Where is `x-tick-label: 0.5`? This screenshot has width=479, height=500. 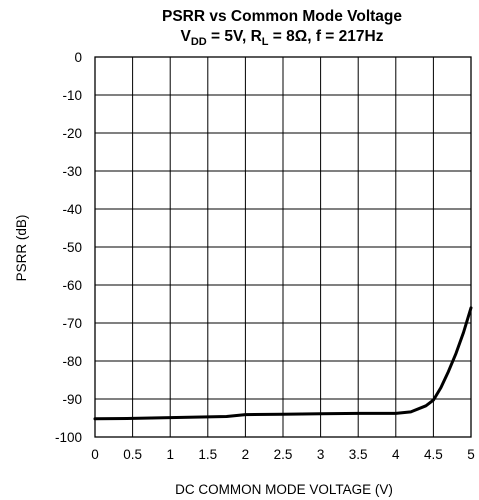
x-tick-label: 0.5 is located at coordinates (132, 454).